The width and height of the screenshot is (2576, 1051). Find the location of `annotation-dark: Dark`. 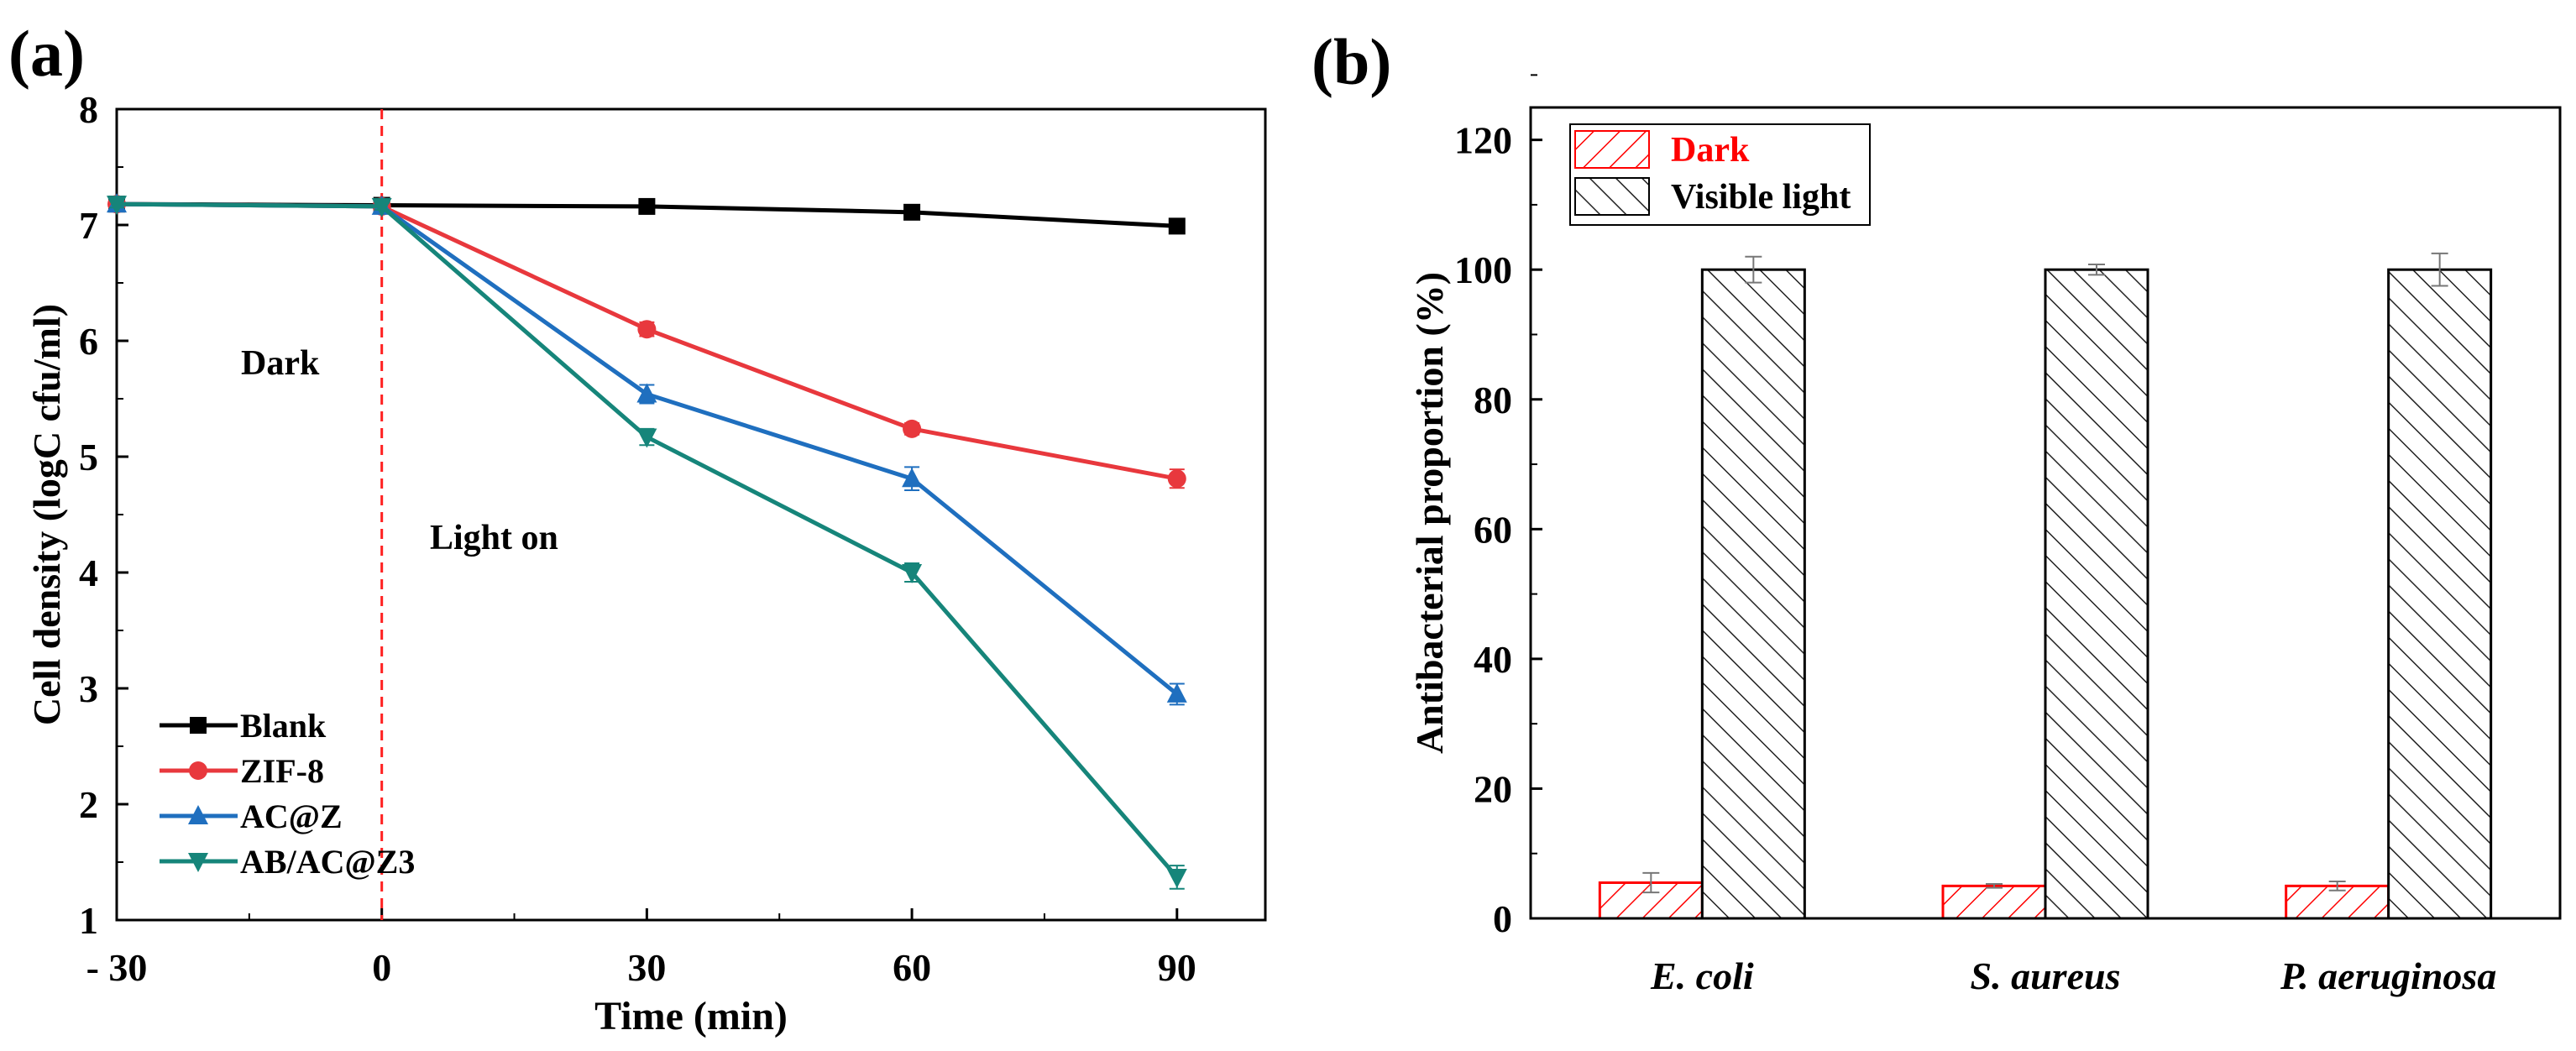

annotation-dark: Dark is located at coordinates (280, 364).